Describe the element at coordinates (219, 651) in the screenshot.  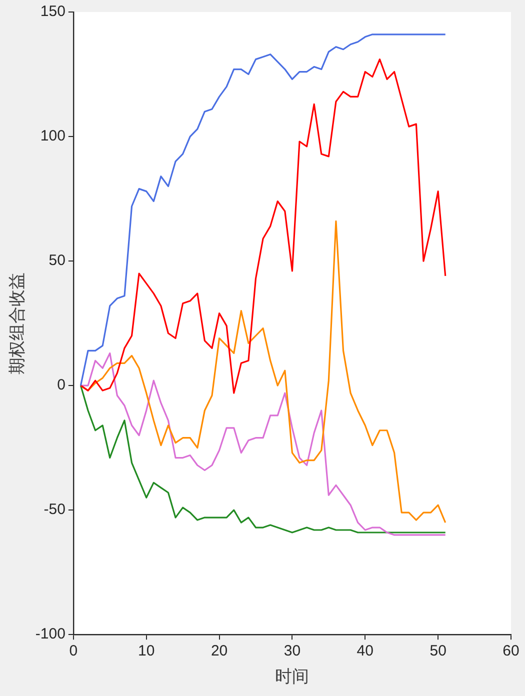
I see `x-tick-label: 20` at that location.